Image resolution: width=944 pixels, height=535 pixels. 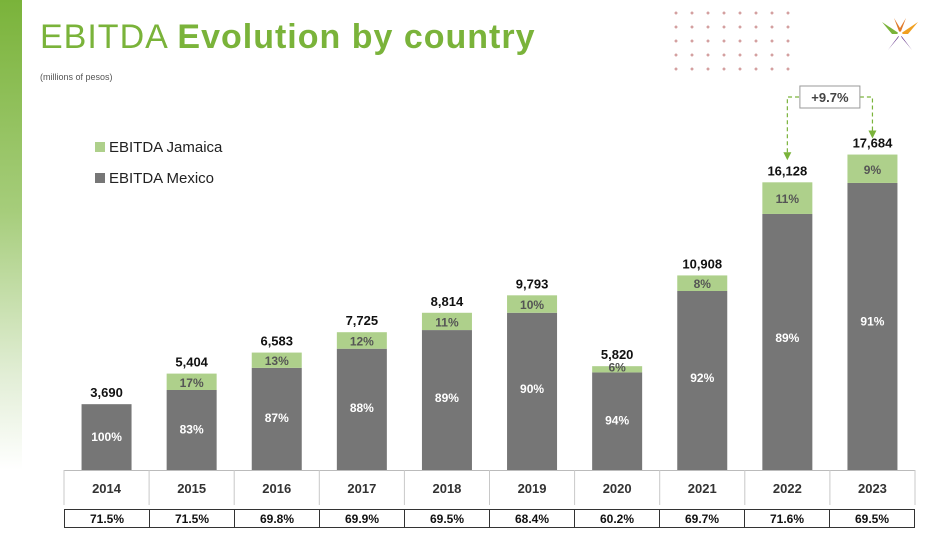 I want to click on legend-swatch-jamaica, so click(x=100, y=147).